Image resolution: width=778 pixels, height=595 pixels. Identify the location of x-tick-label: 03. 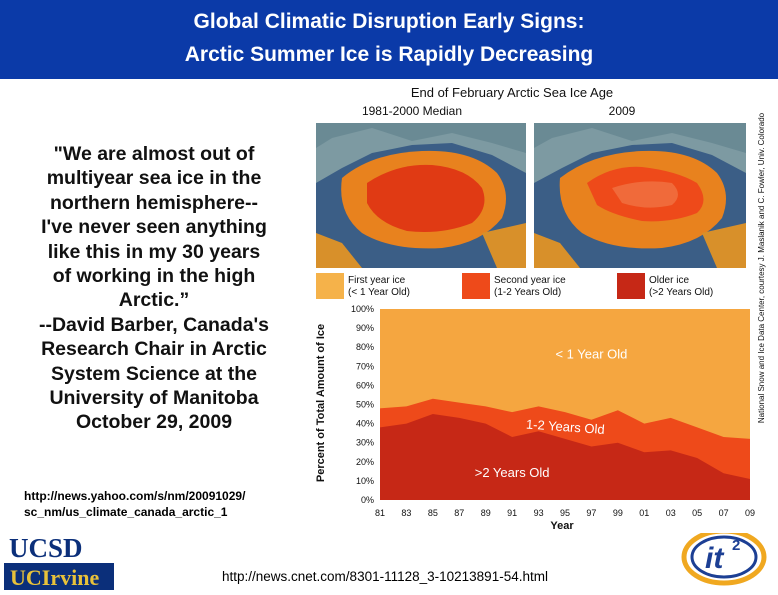
(671, 513).